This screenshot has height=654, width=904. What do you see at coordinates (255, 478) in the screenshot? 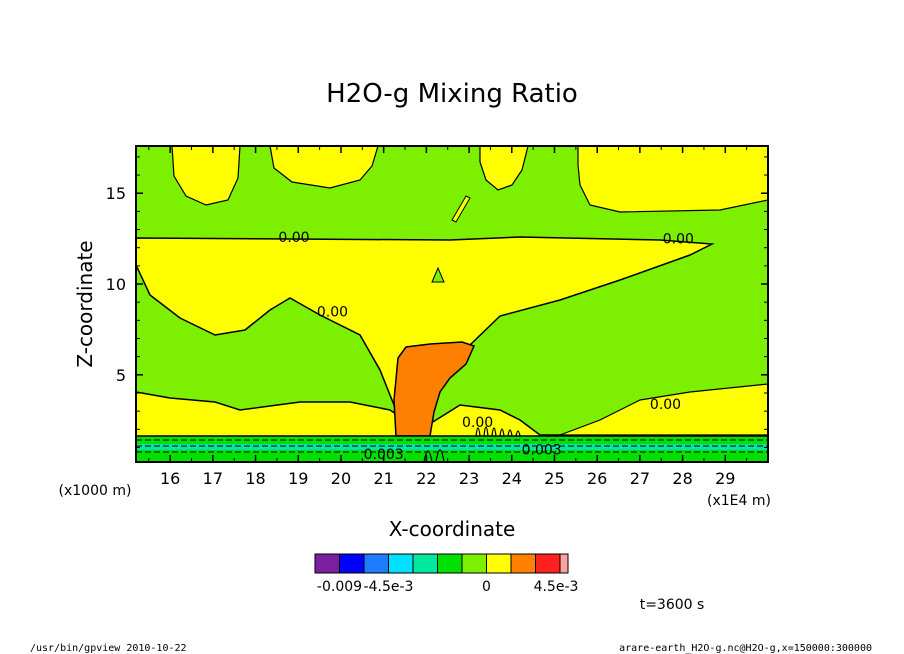
I see `x-tick-label: 18` at bounding box center [255, 478].